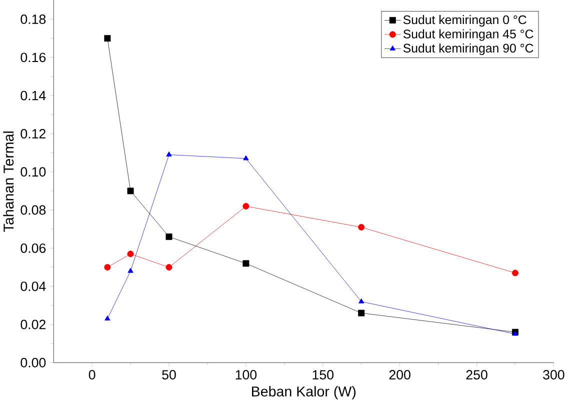  What do you see at coordinates (33, 249) in the screenshot?
I see `y-tick-label: 0.06` at bounding box center [33, 249].